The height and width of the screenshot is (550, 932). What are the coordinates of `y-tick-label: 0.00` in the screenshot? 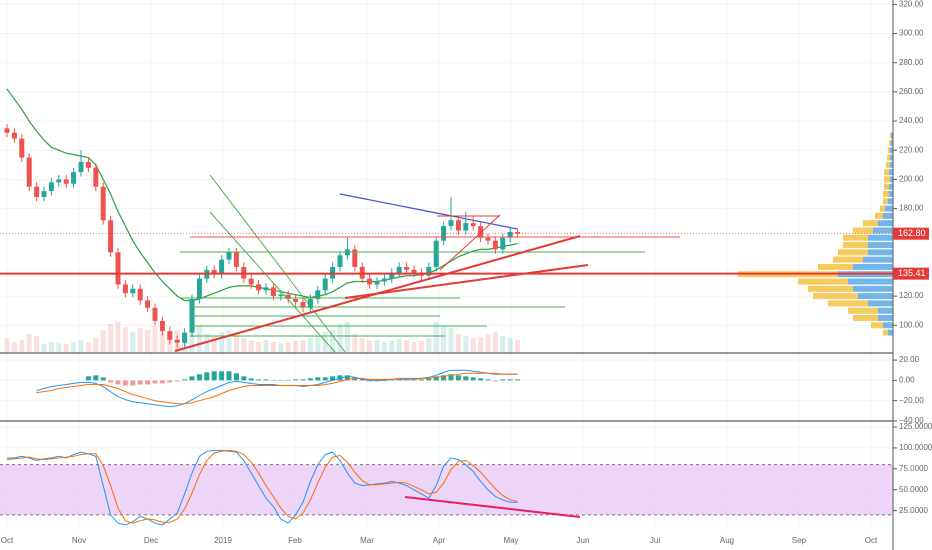 It's located at (907, 380).